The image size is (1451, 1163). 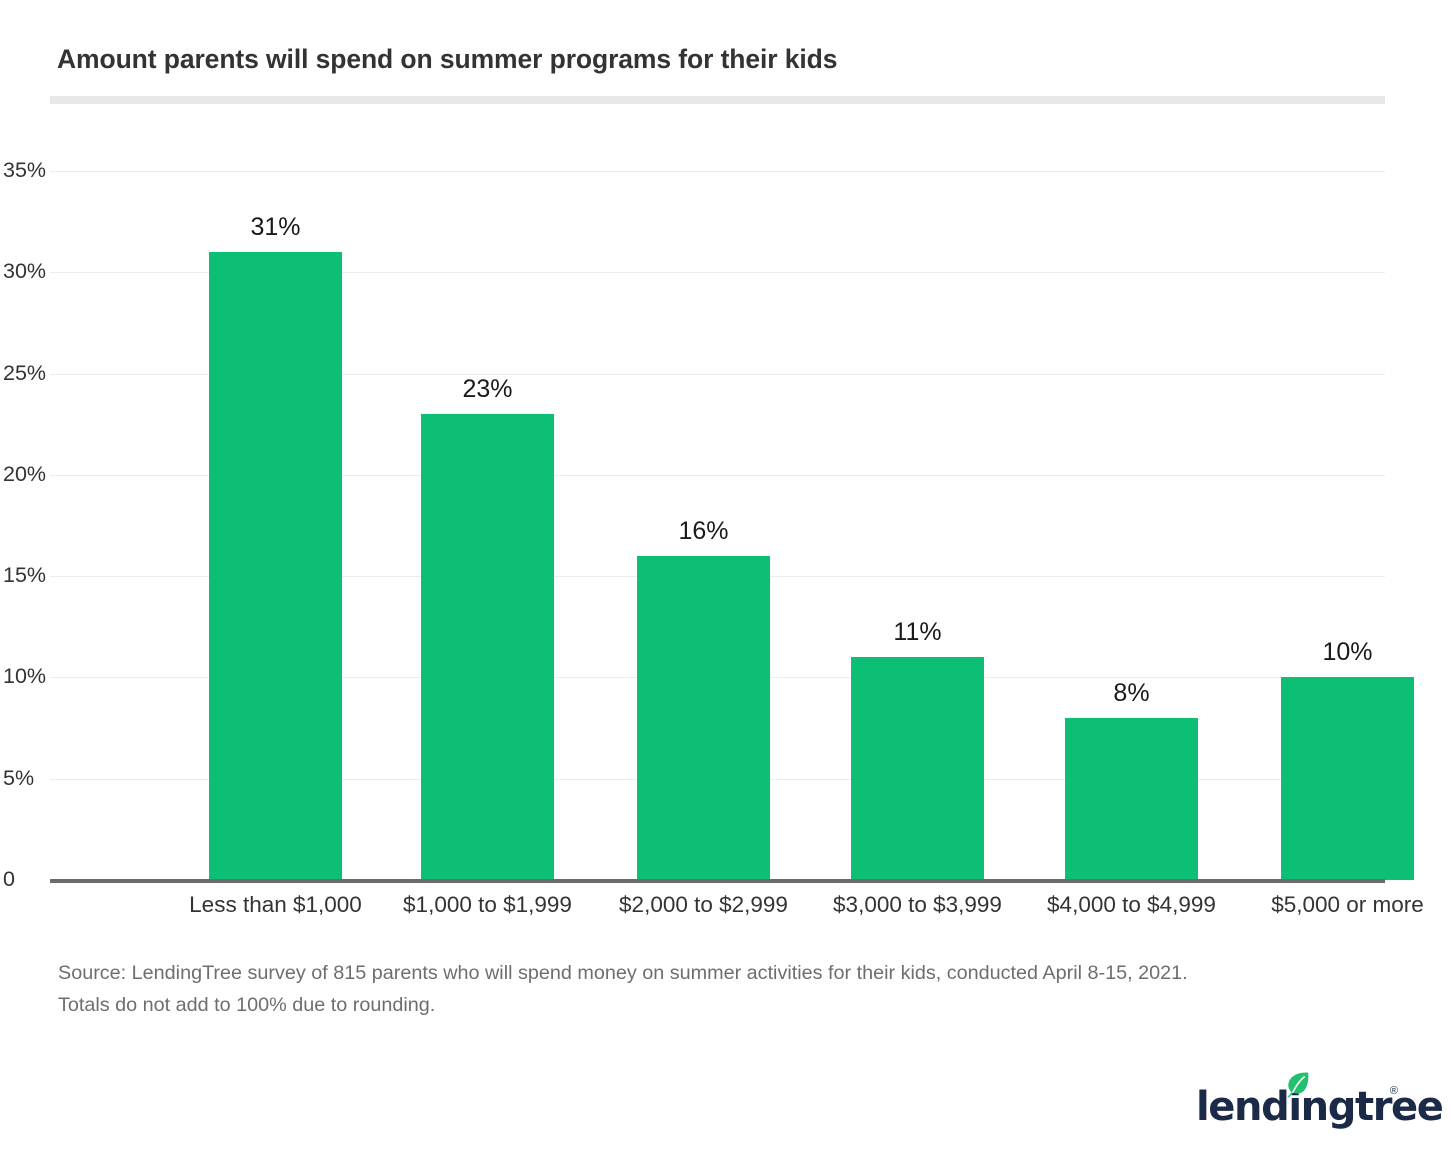 What do you see at coordinates (917, 632) in the screenshot?
I see `bar-value-label: 11%` at bounding box center [917, 632].